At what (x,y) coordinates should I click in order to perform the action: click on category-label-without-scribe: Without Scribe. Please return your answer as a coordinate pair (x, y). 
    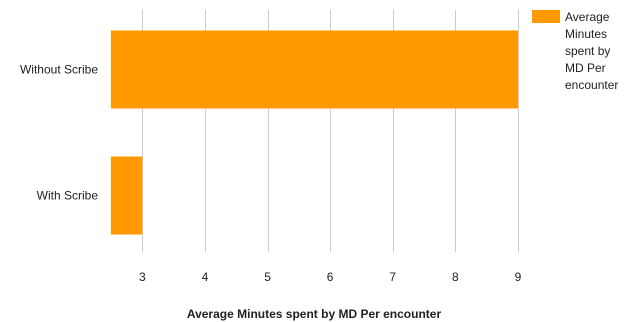
    Looking at the image, I should click on (59, 70).